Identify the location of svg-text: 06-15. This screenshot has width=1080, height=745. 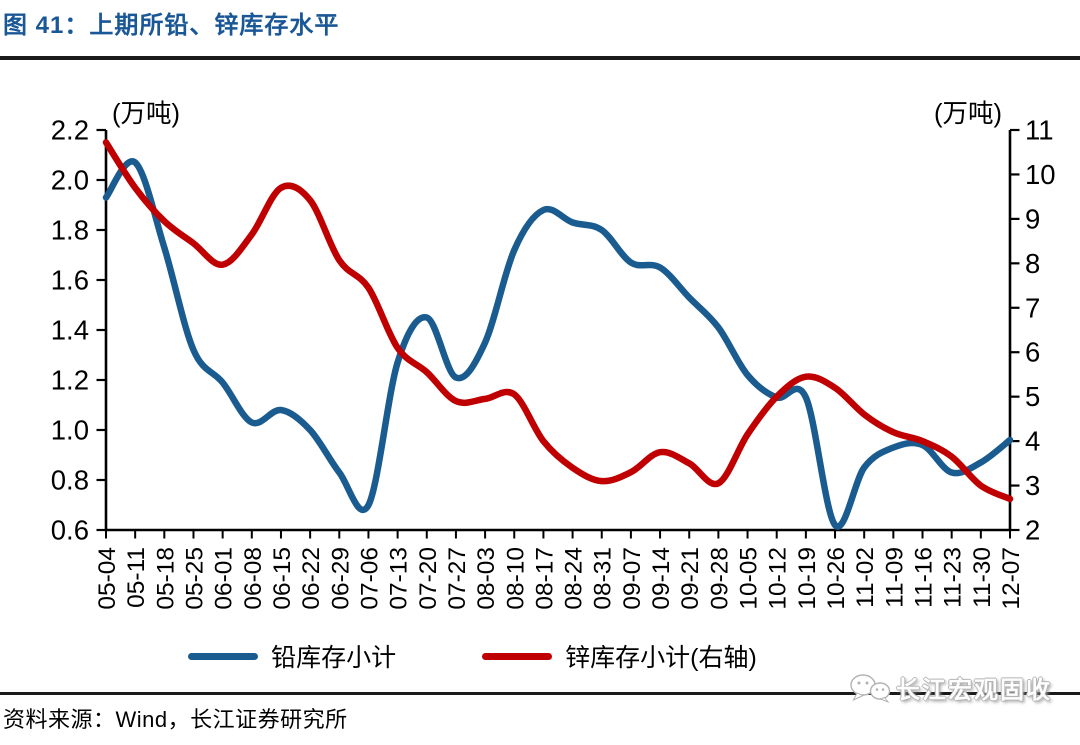
(282, 578).